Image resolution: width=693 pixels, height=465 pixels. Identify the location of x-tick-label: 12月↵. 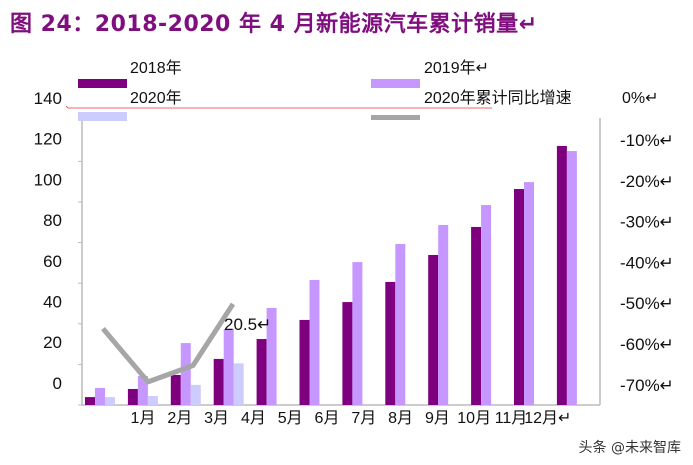
(547, 418).